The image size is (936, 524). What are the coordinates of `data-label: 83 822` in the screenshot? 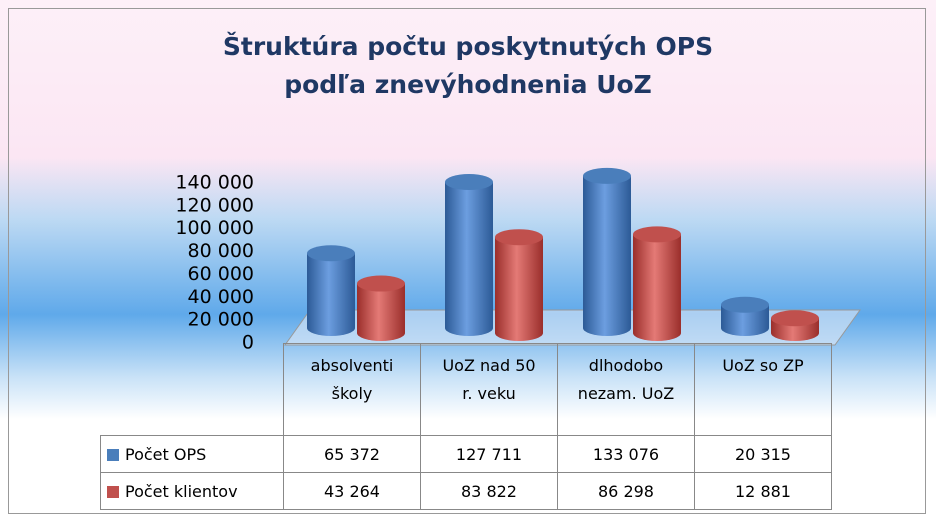 It's located at (489, 491).